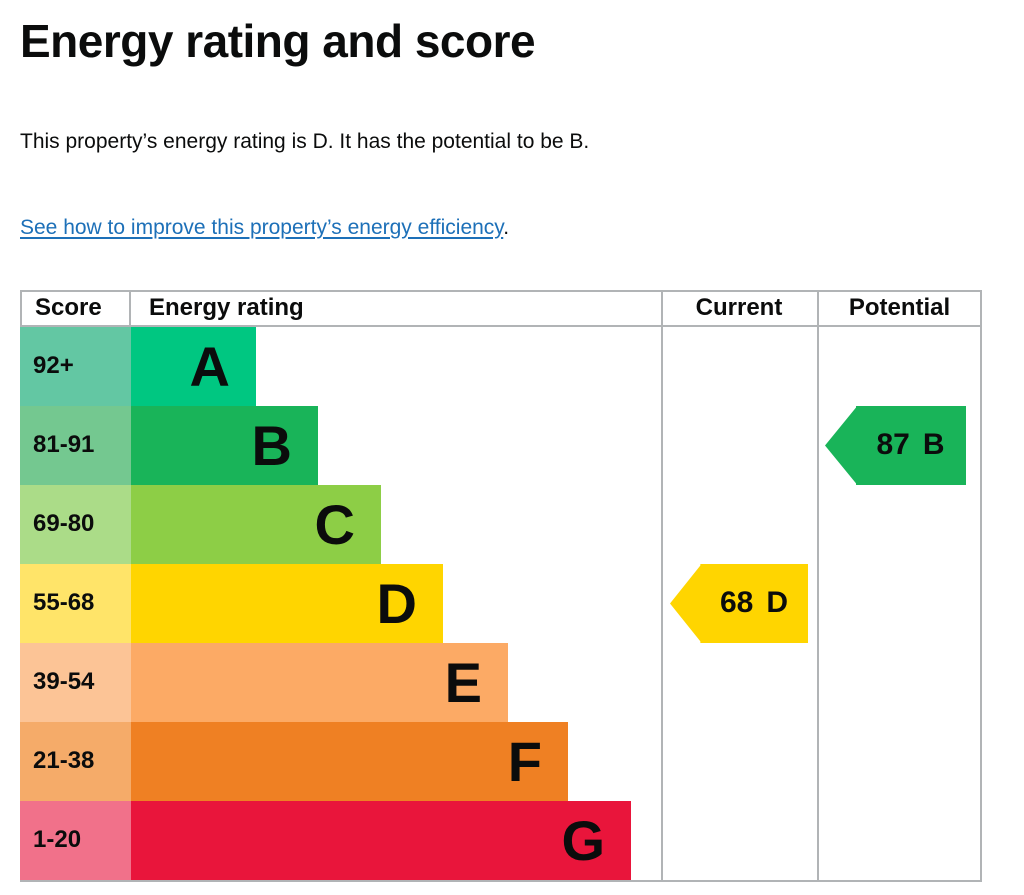  What do you see at coordinates (501, 308) in the screenshot?
I see `chart-header-row: Score Energy rating Current Potential` at bounding box center [501, 308].